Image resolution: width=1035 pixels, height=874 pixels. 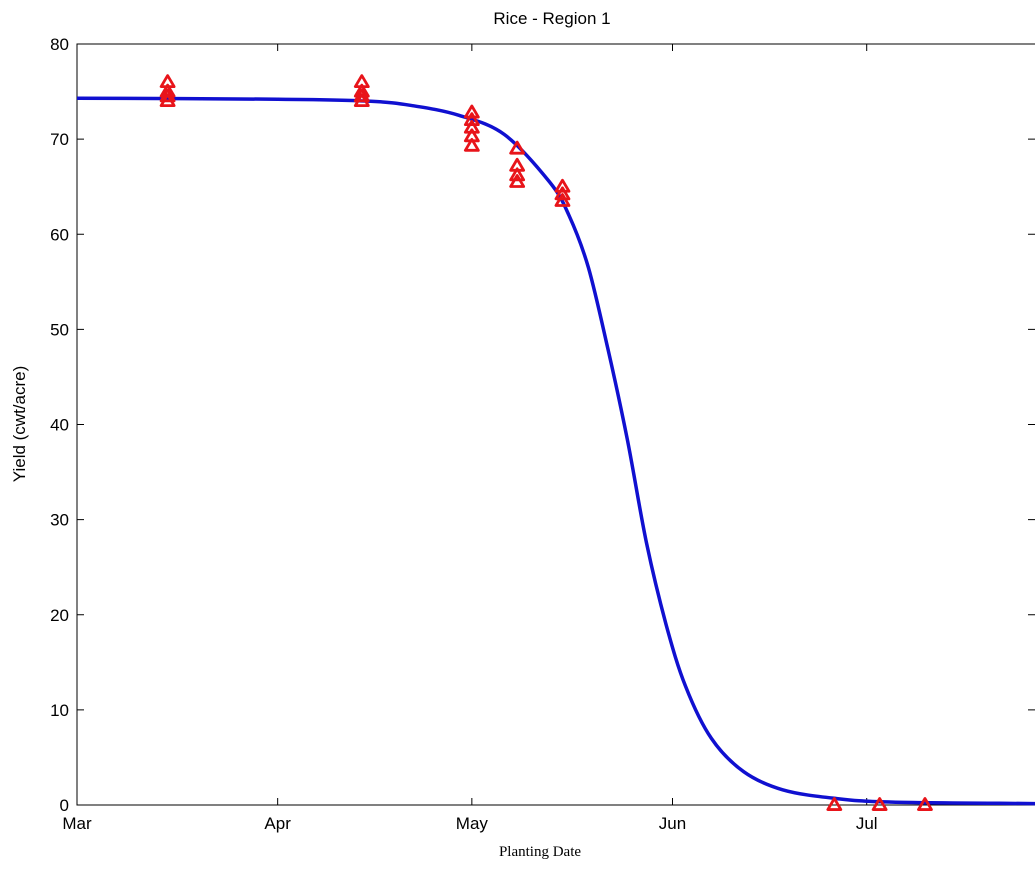 What do you see at coordinates (867, 823) in the screenshot?
I see `x-tick-label: Jul` at bounding box center [867, 823].